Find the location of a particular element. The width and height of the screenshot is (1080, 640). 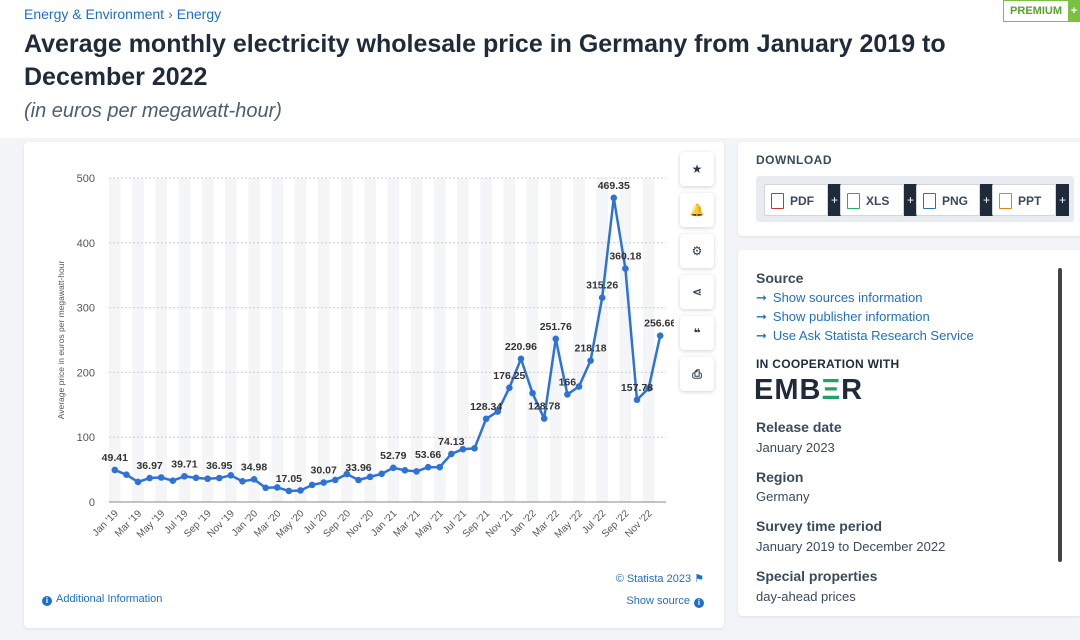

print-icon: ⎙ is located at coordinates (697, 374).